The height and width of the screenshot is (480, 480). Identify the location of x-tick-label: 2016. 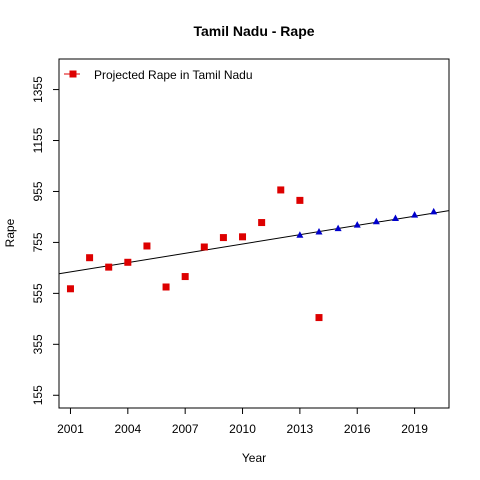
(357, 429).